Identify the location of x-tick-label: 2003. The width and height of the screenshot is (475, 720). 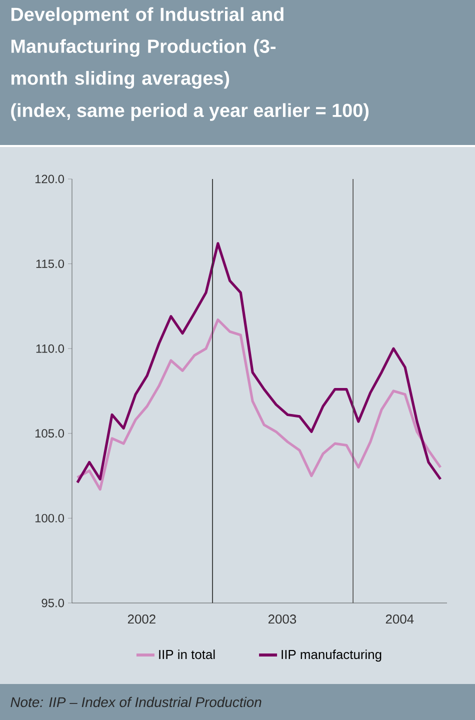
(282, 619).